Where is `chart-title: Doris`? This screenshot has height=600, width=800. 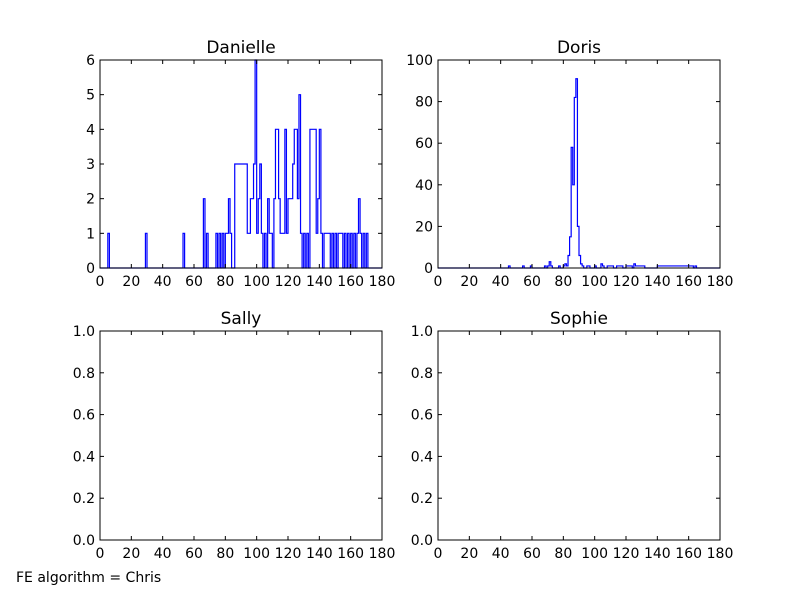 chart-title: Doris is located at coordinates (579, 48).